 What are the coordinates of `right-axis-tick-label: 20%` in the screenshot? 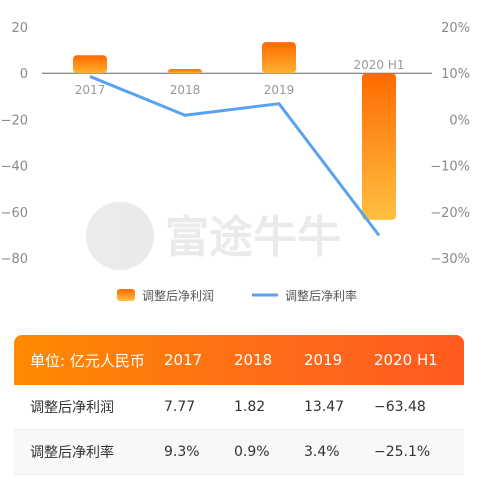 It's located at (455, 28).